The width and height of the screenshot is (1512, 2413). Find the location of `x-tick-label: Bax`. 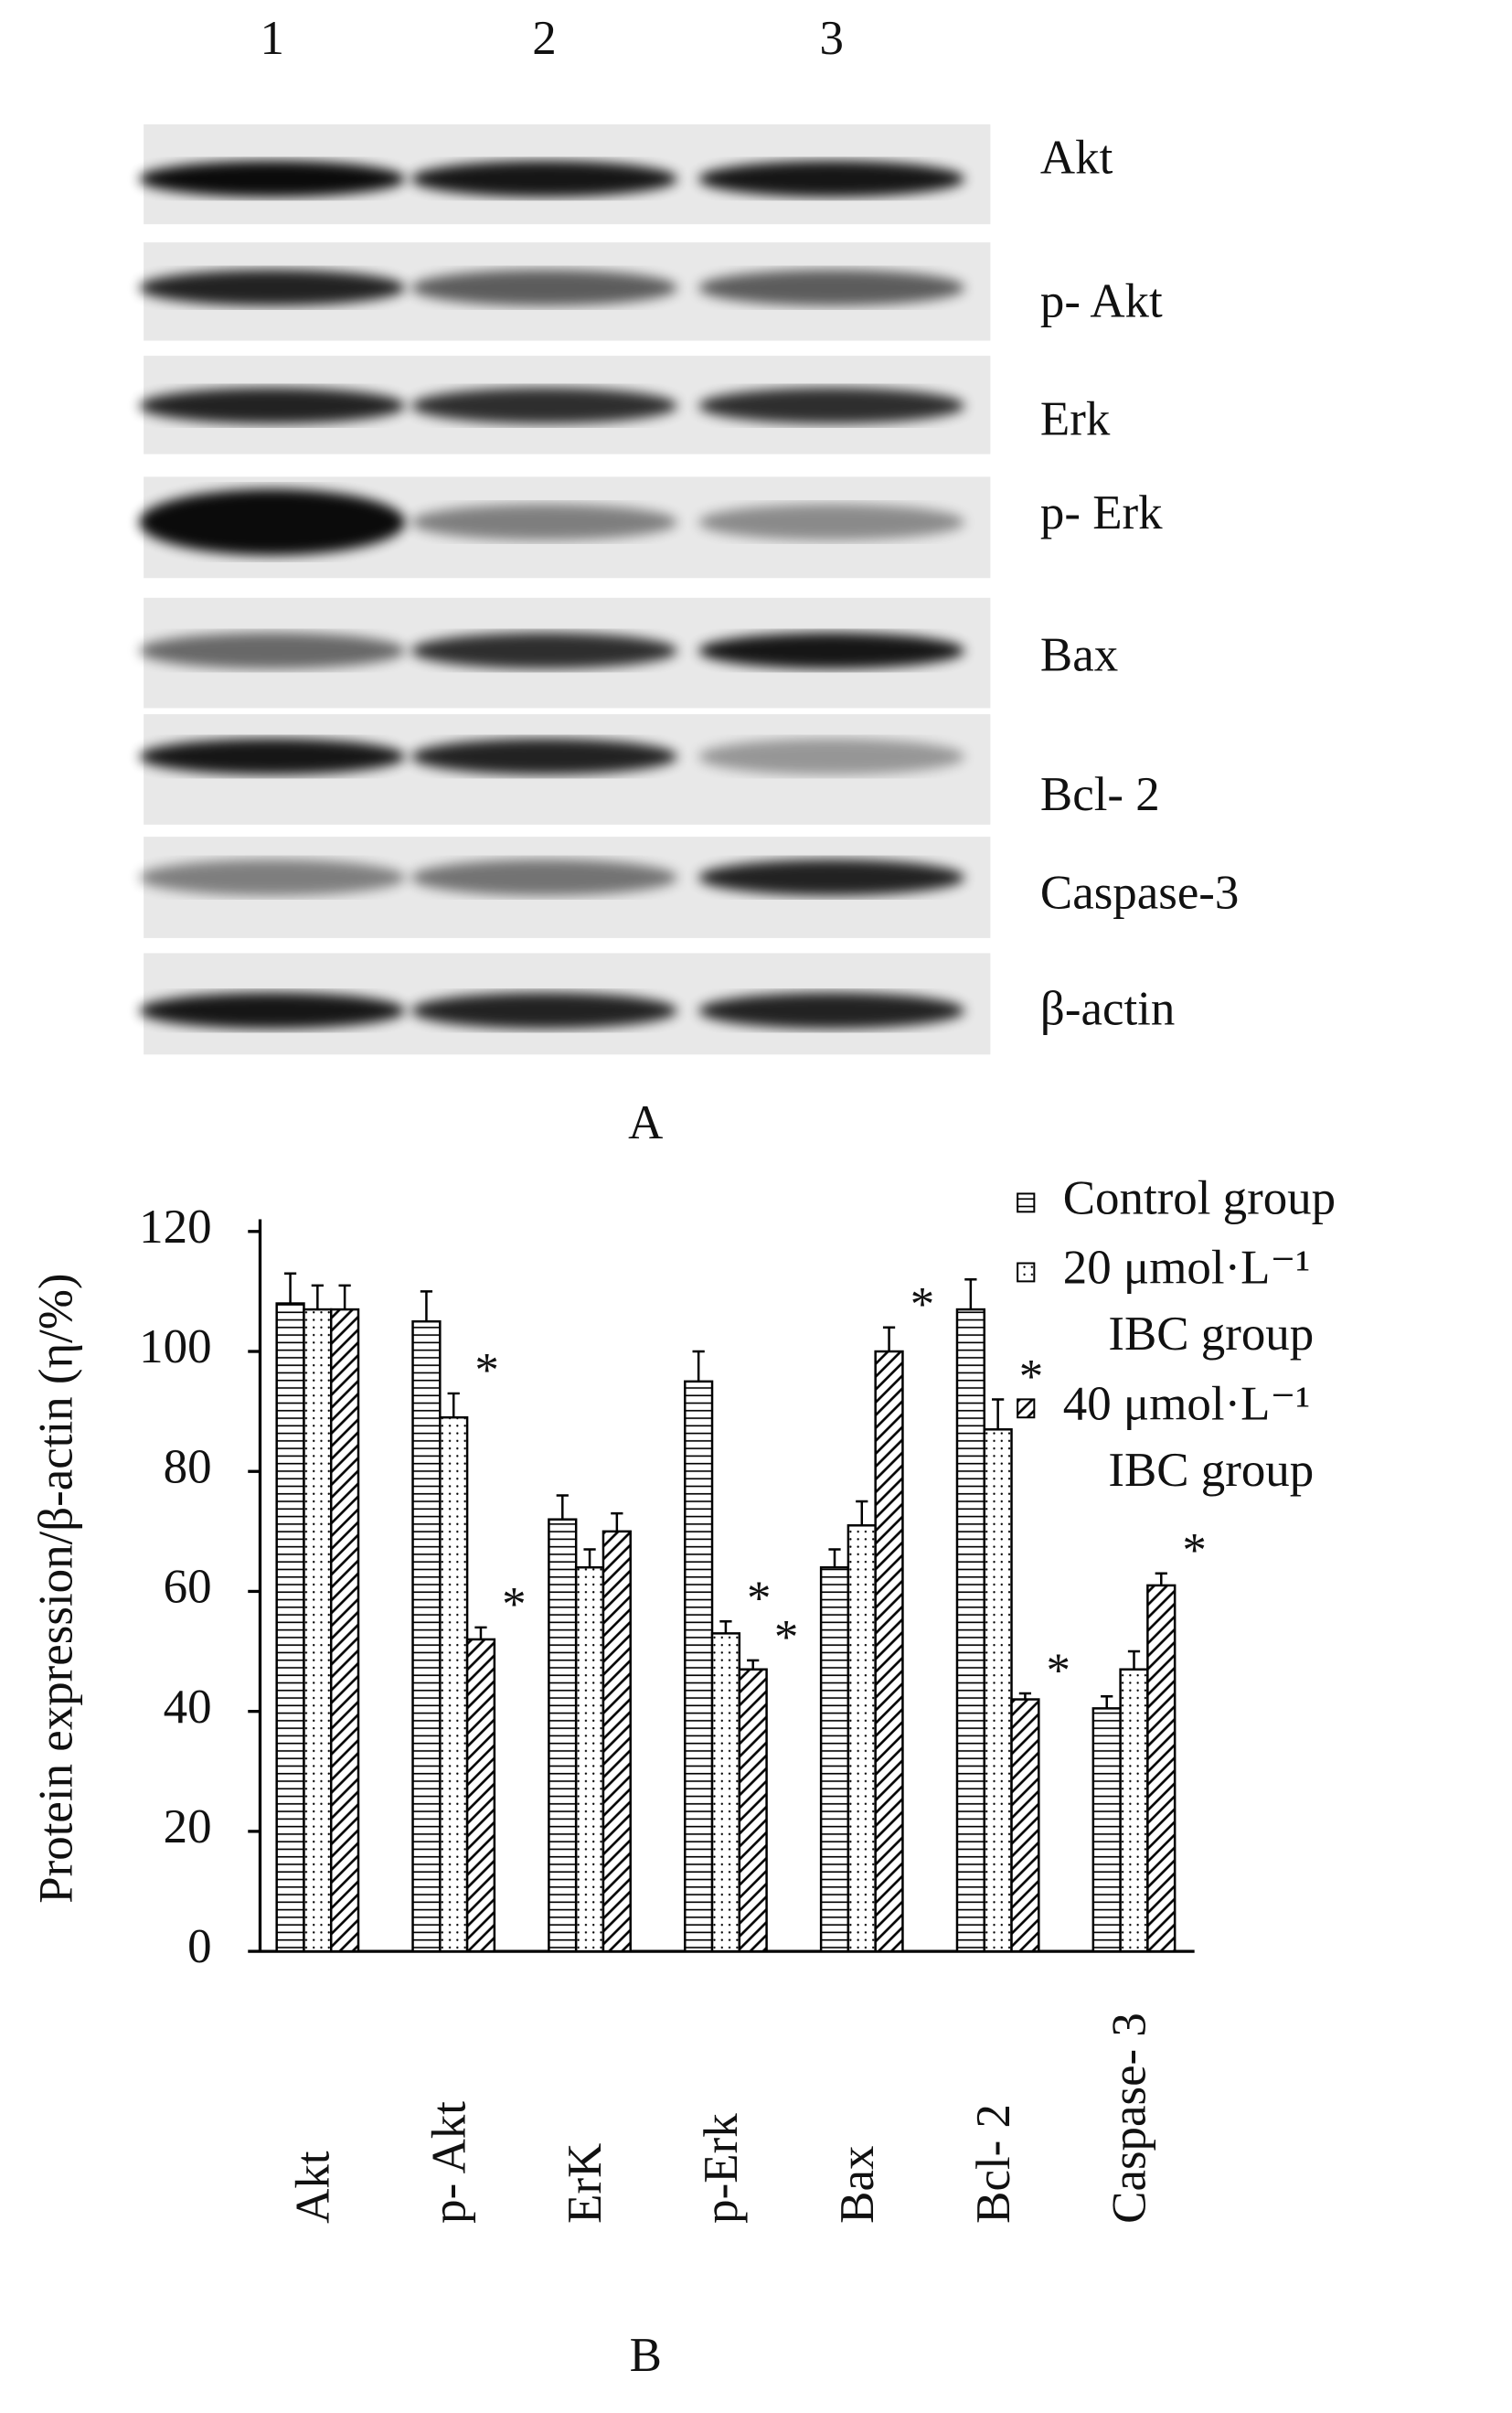

x-tick-label: Bax is located at coordinates (857, 2185).